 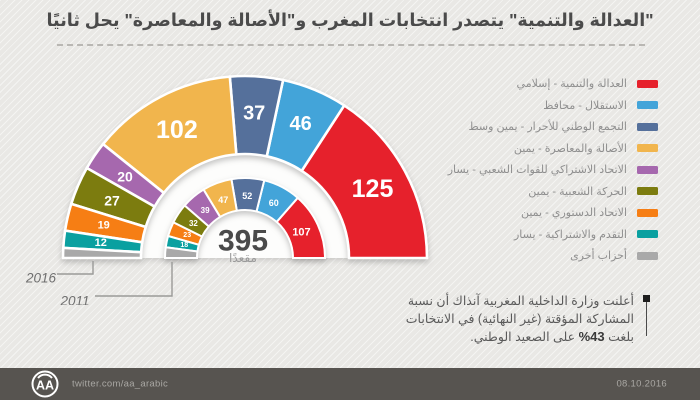 I want to click on legend-item: العدالة والتنمية - إسلامي, so click(x=553, y=84).